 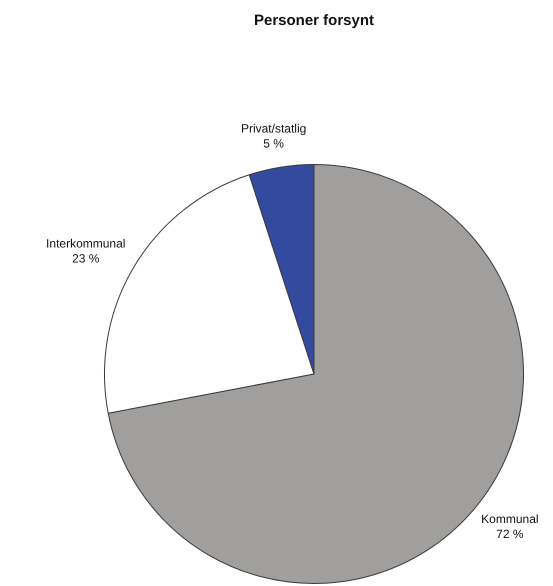 What do you see at coordinates (510, 519) in the screenshot?
I see `slice-label: Kommunal` at bounding box center [510, 519].